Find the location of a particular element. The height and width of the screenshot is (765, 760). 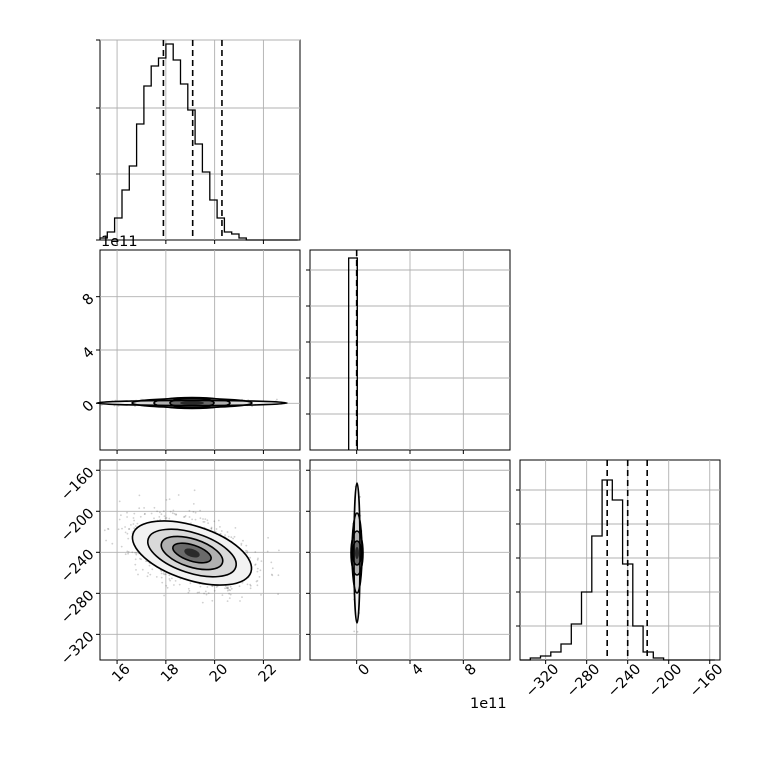

diag-0-hist is located at coordinates (198, 142).